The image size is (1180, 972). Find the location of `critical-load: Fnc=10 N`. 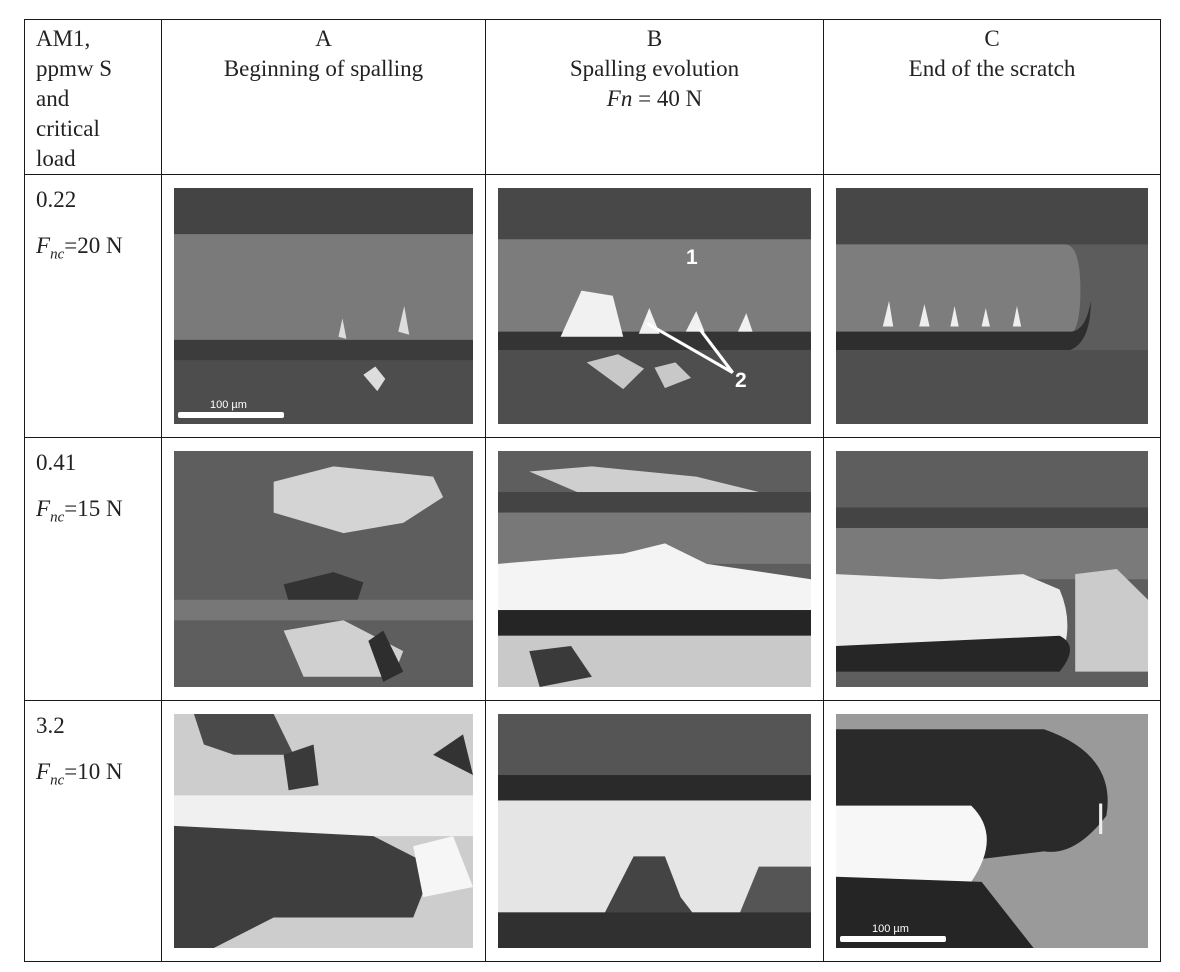

critical-load: Fnc=10 N is located at coordinates (93, 764).